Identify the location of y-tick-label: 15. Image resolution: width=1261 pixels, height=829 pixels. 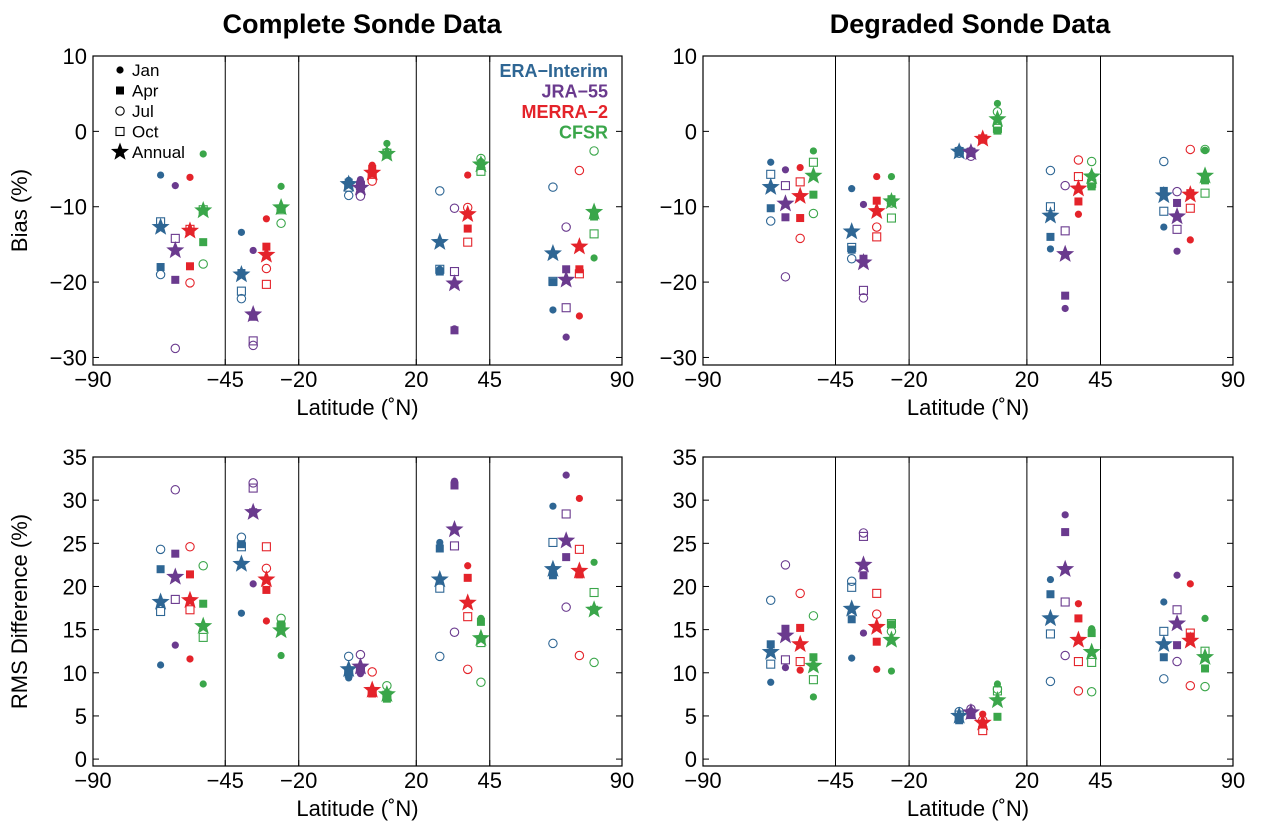
(75, 630).